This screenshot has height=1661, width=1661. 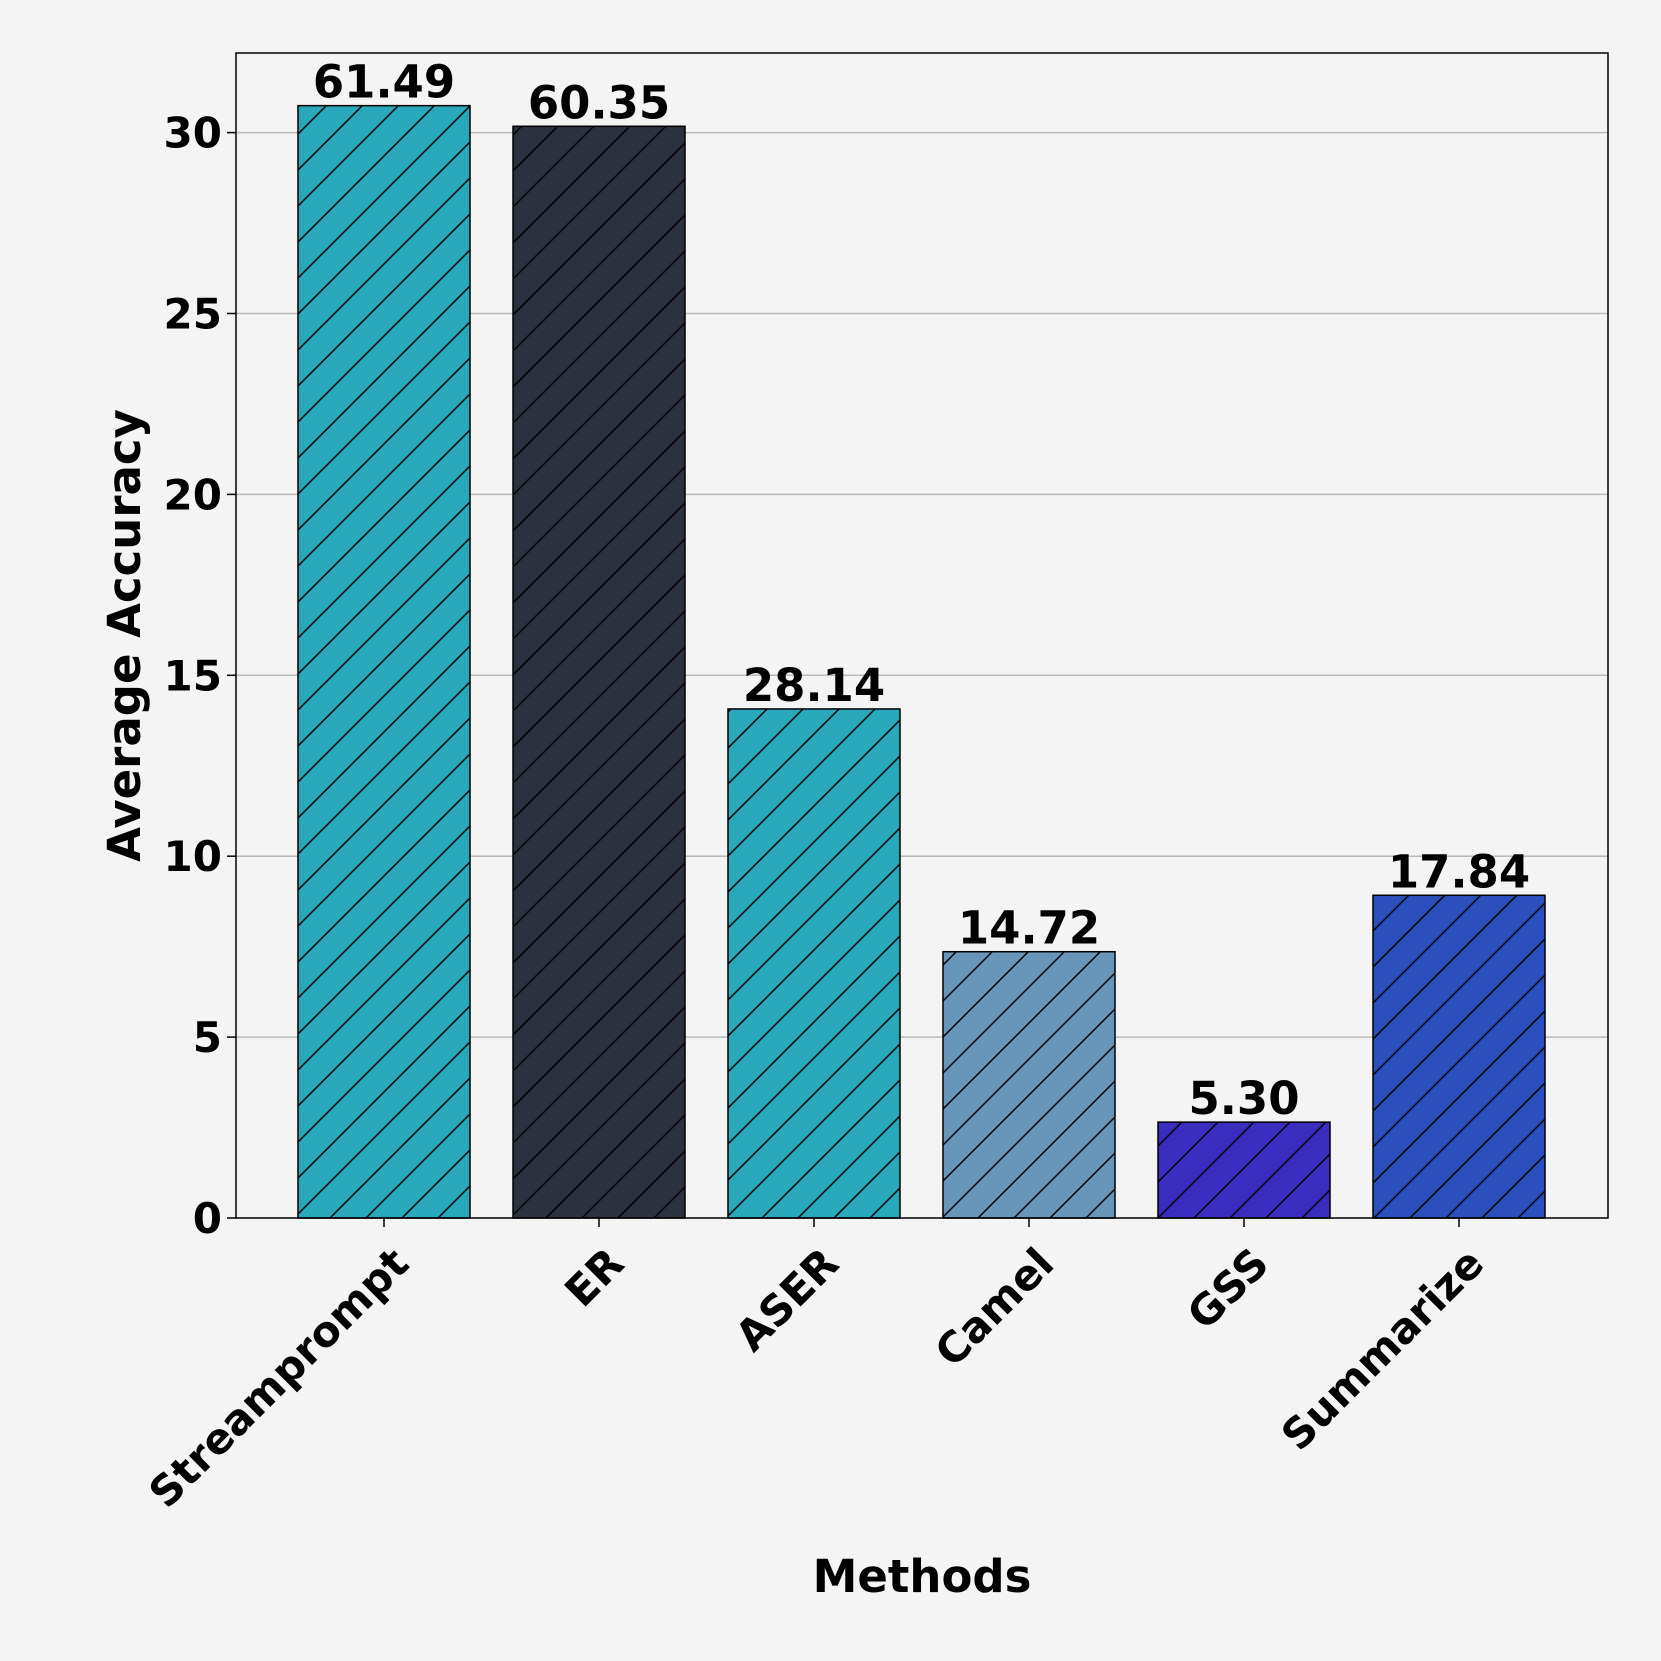 What do you see at coordinates (994, 1307) in the screenshot?
I see `x-tick-label: Camel` at bounding box center [994, 1307].